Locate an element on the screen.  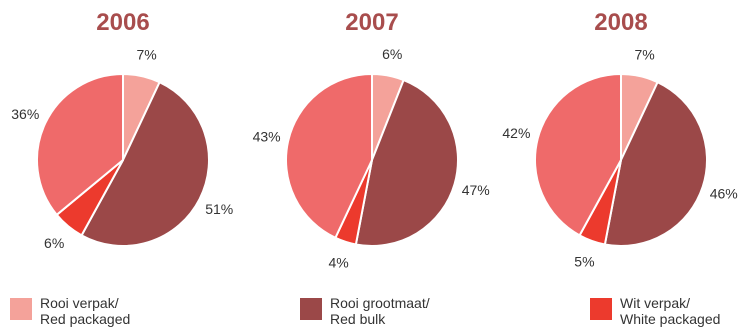
slice-label: 47% is located at coordinates (476, 190).